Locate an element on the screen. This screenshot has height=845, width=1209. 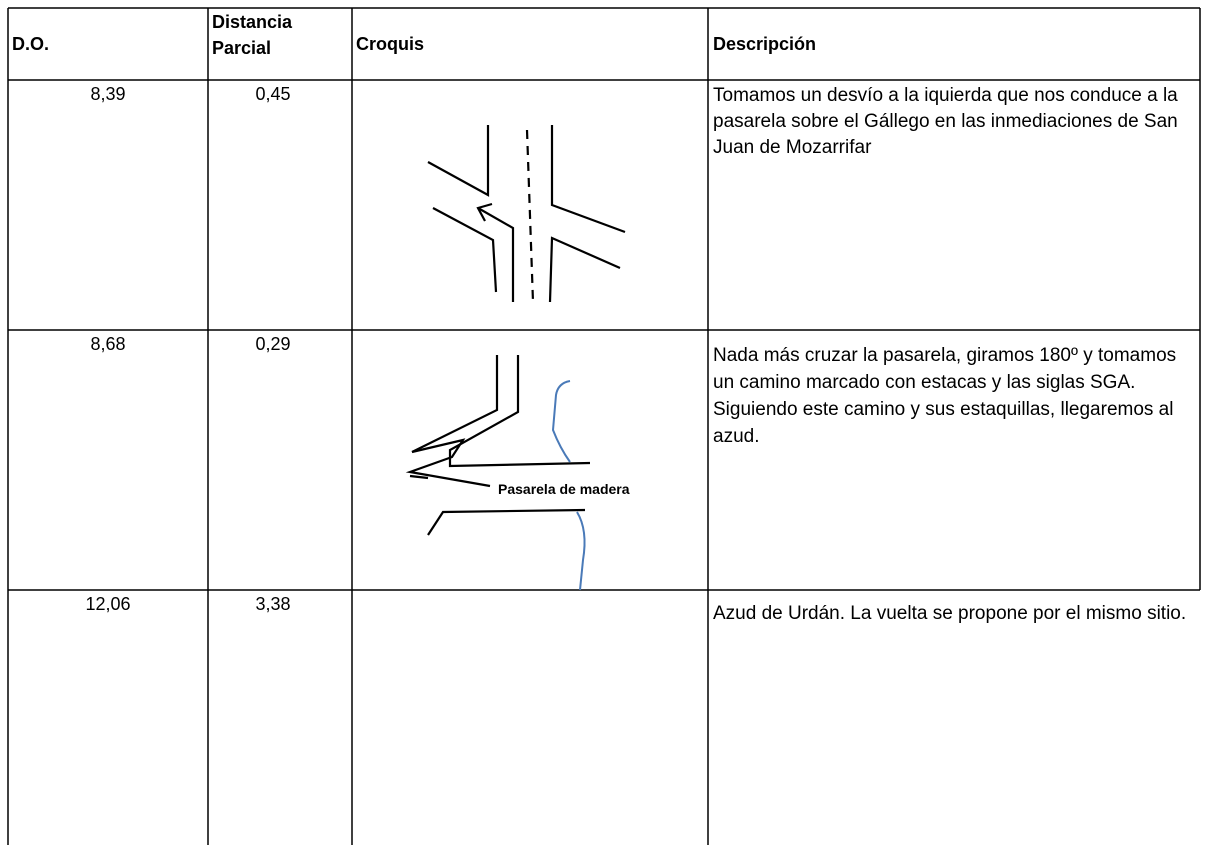
parcial-cell: 0,45 is located at coordinates (273, 94).